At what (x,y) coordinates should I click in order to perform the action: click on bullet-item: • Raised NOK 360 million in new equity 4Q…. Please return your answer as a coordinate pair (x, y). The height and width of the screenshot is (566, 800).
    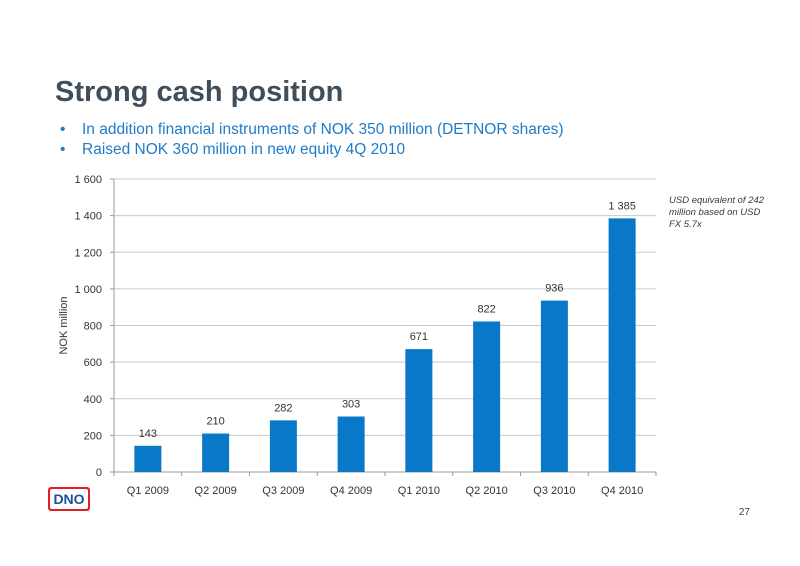
    Looking at the image, I should click on (312, 150).